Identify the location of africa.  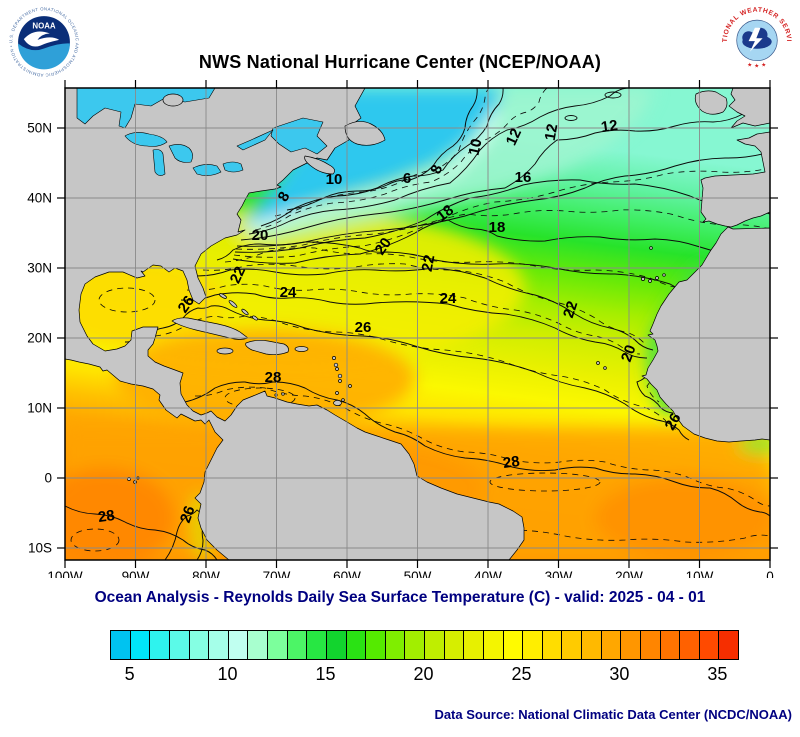
(705, 334).